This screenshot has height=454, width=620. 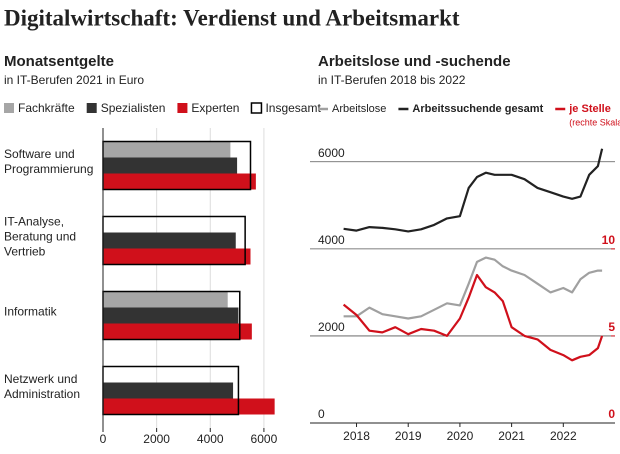 What do you see at coordinates (563, 436) in the screenshot?
I see `x-tick-label: 2022` at bounding box center [563, 436].